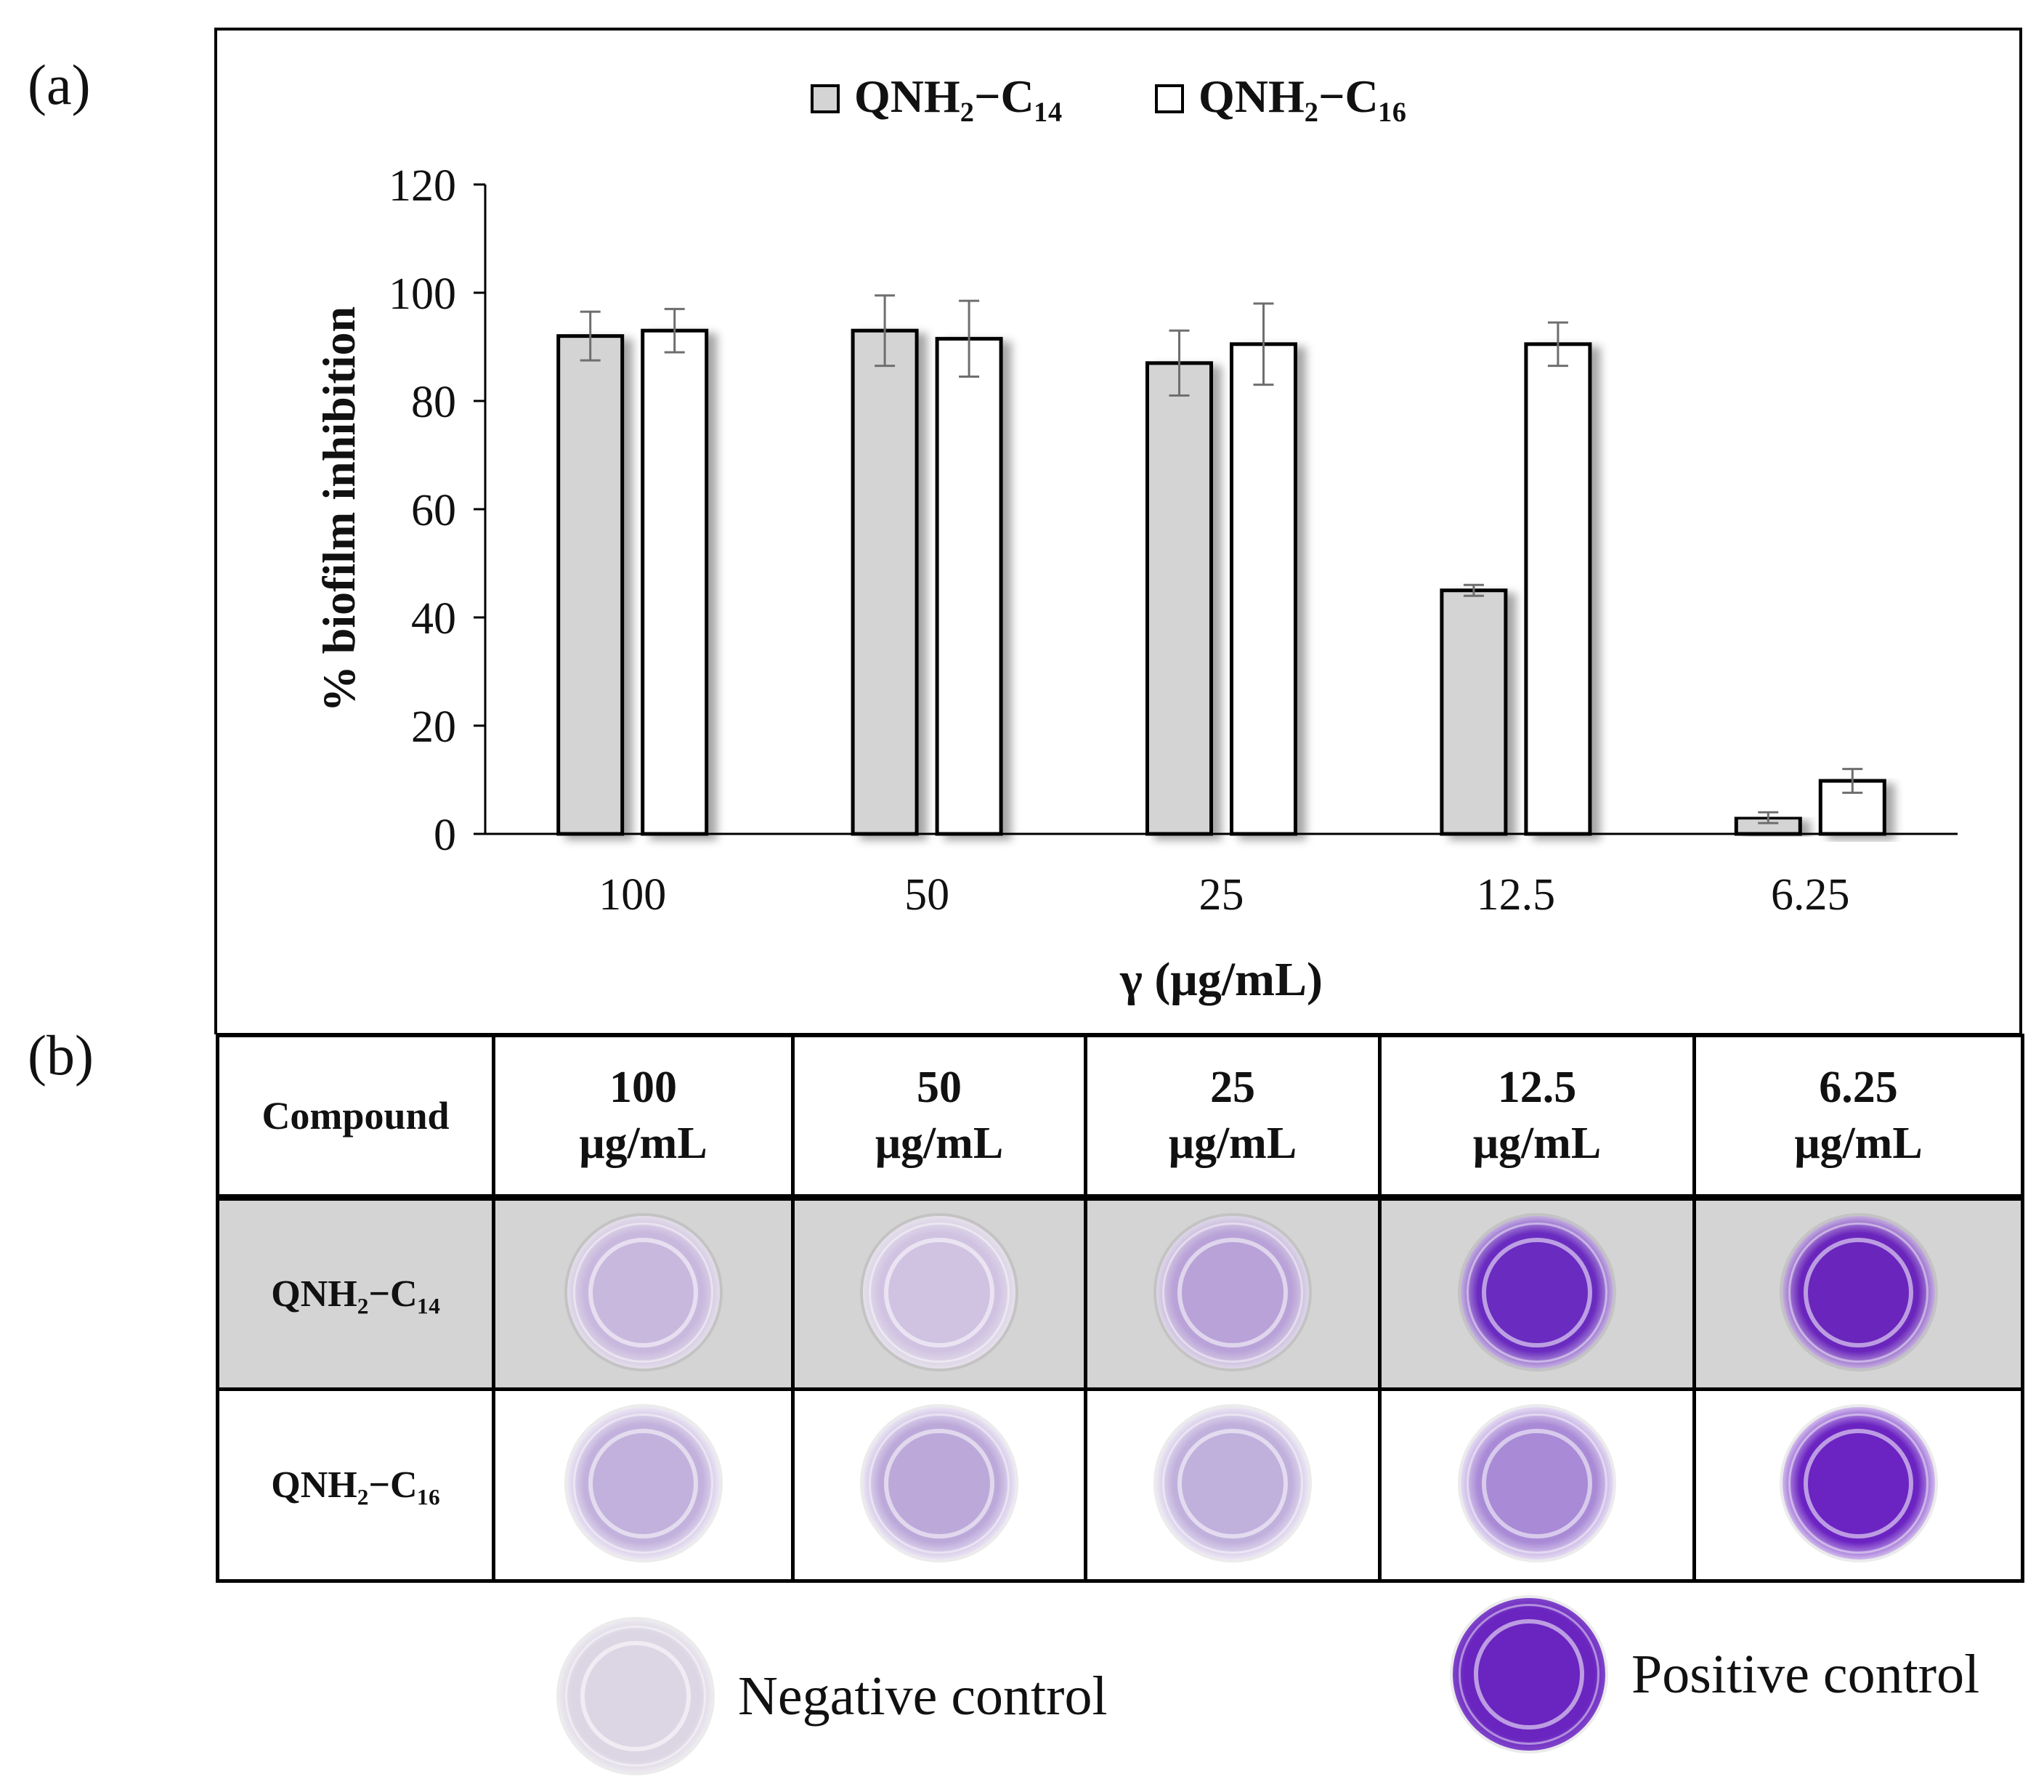  I want to click on table-row-c16: QNH₂−C₁₆, so click(1120, 1485).